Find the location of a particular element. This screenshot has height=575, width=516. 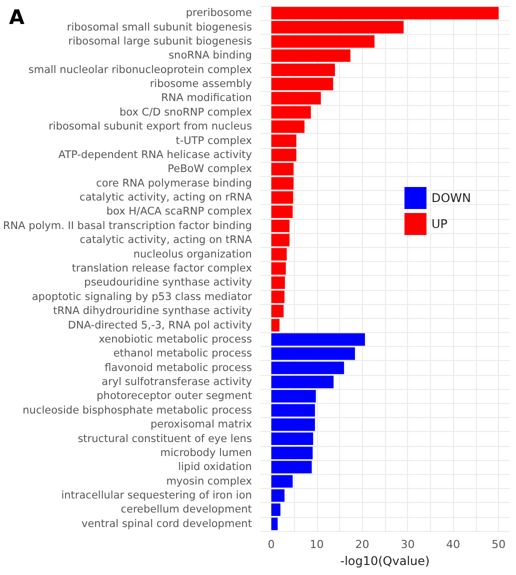

y-tick-label: catalytic activity, acting on rRNA is located at coordinates (166, 198).